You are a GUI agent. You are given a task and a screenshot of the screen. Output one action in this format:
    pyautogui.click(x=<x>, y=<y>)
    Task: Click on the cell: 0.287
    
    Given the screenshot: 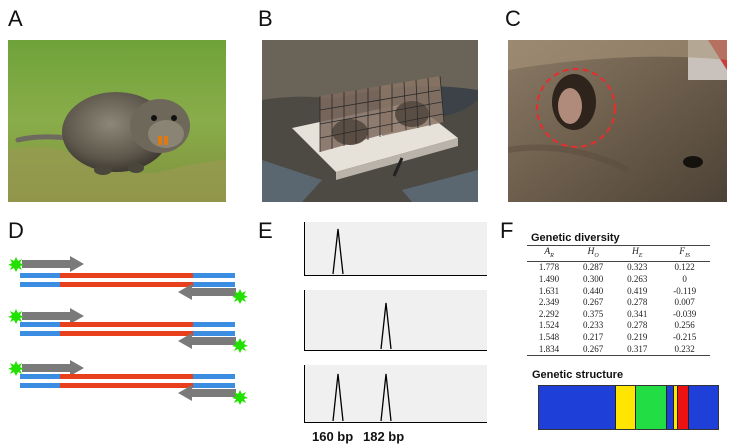 What is the action you would take?
    pyautogui.click(x=593, y=267)
    